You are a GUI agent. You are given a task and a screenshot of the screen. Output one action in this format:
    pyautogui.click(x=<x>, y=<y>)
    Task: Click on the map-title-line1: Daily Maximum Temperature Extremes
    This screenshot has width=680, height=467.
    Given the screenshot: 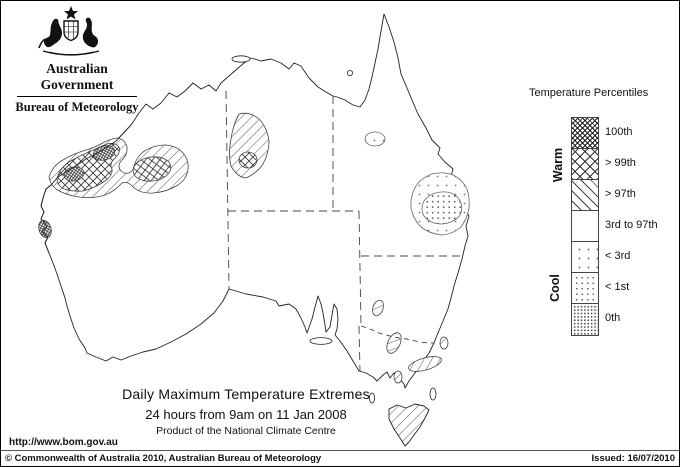 What is the action you would take?
    pyautogui.click(x=246, y=394)
    